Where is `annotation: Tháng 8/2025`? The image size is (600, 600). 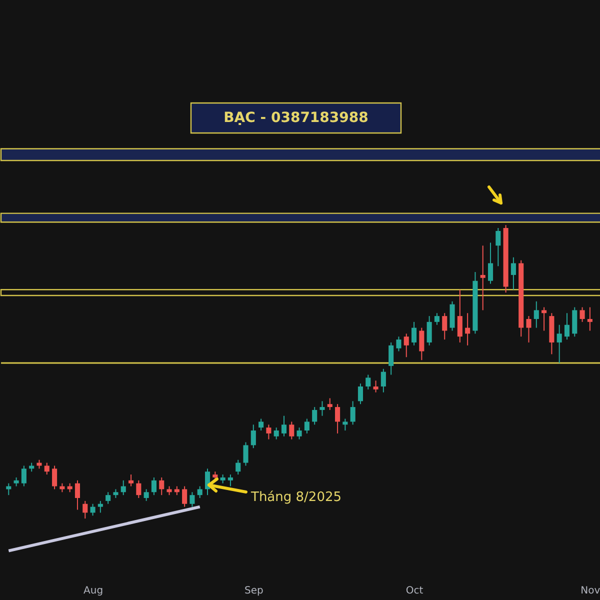 annotation: Tháng 8/2025 is located at coordinates (296, 497).